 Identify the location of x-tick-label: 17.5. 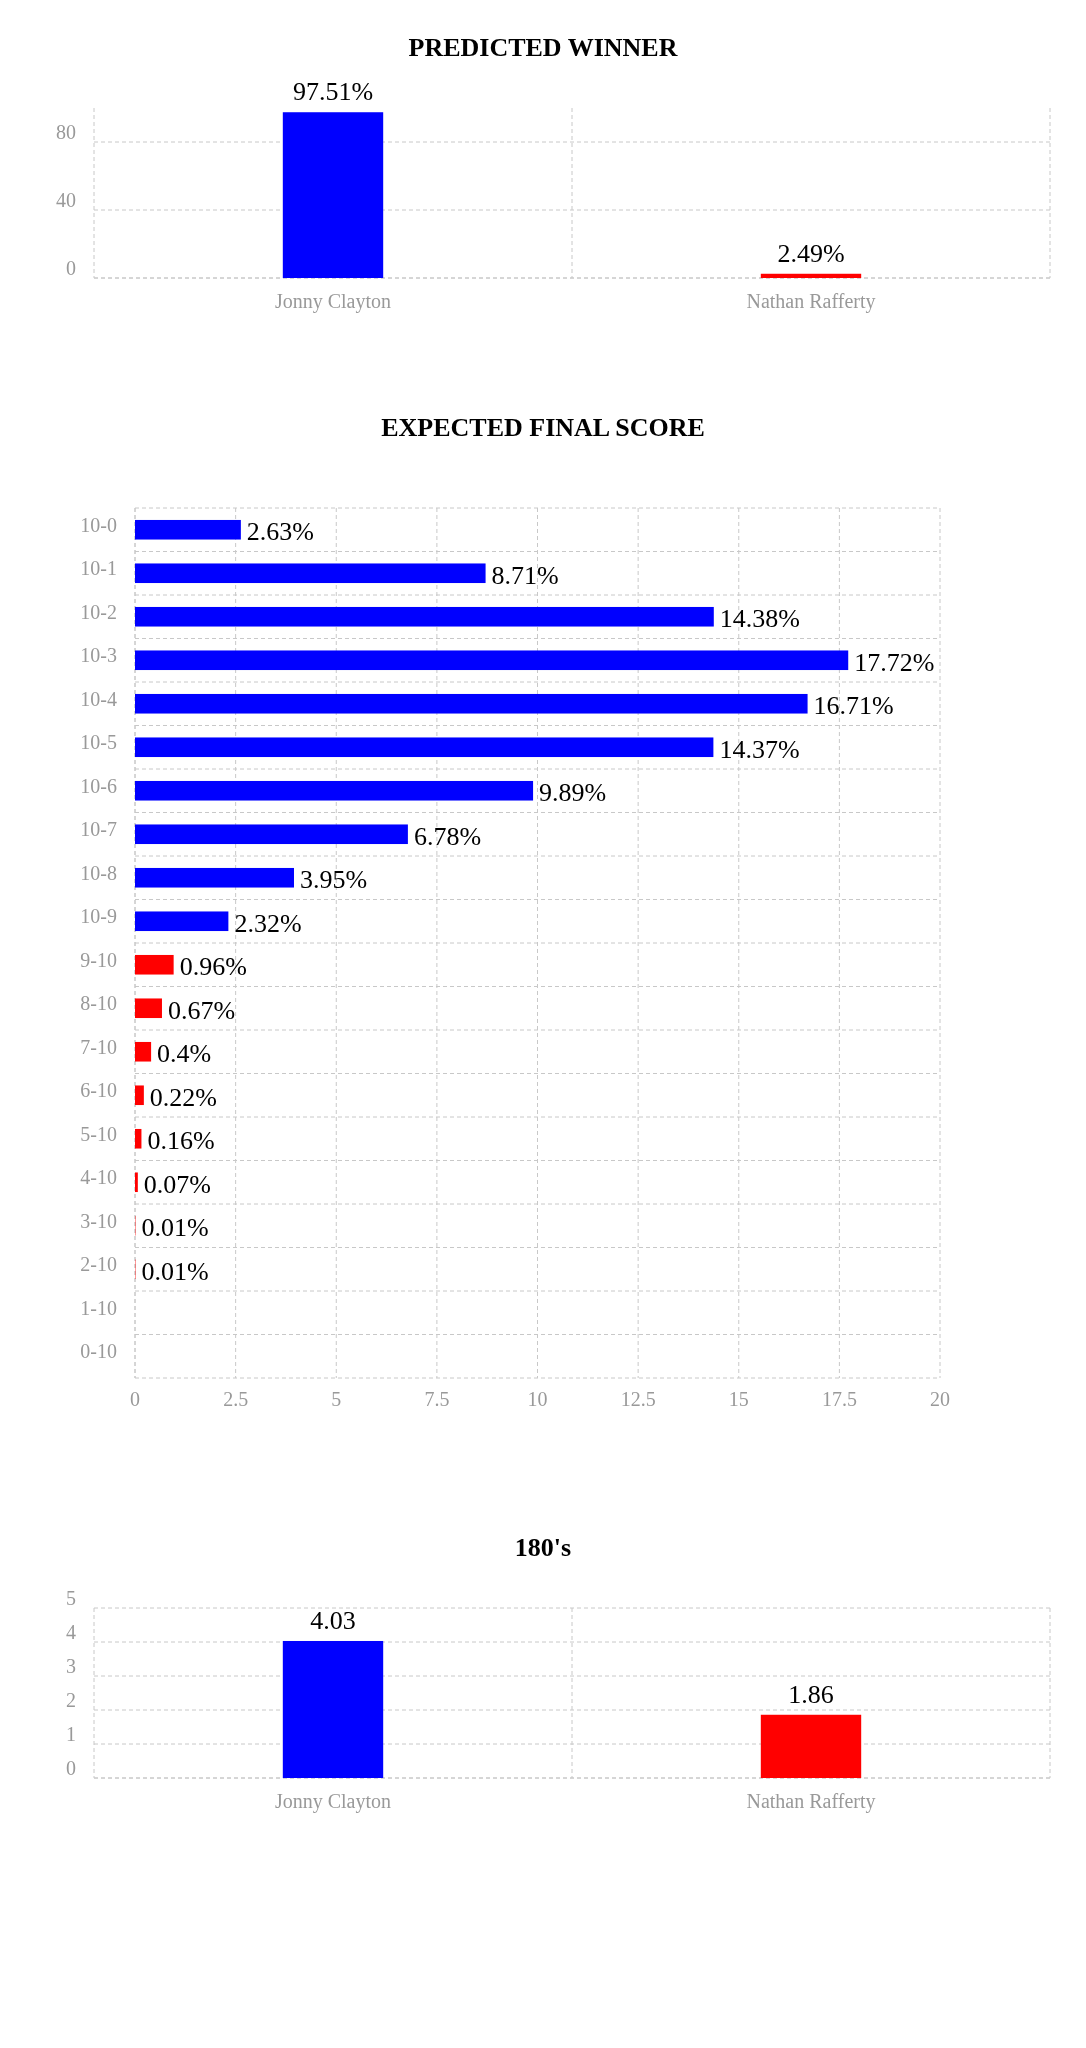
(839, 1399).